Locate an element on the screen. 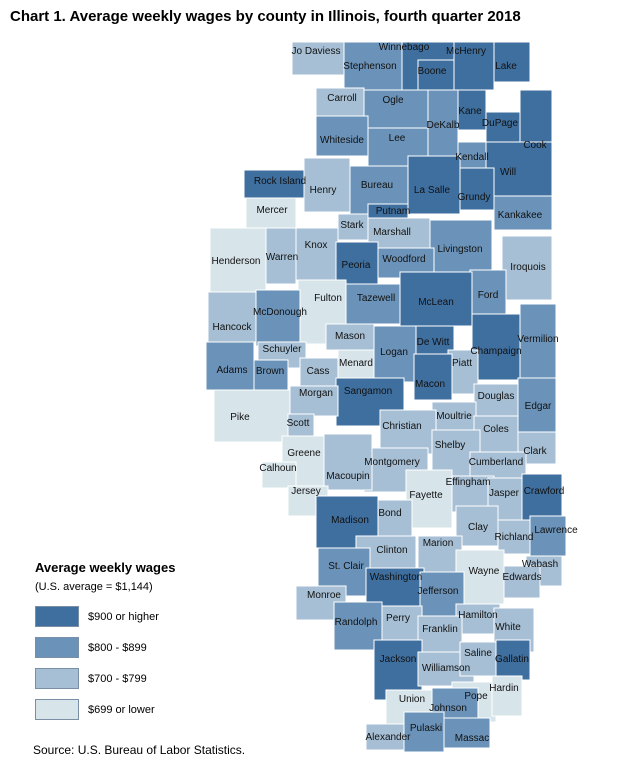 This screenshot has width=624, height=768. county-label-rock-island: Rock Island is located at coordinates (280, 181).